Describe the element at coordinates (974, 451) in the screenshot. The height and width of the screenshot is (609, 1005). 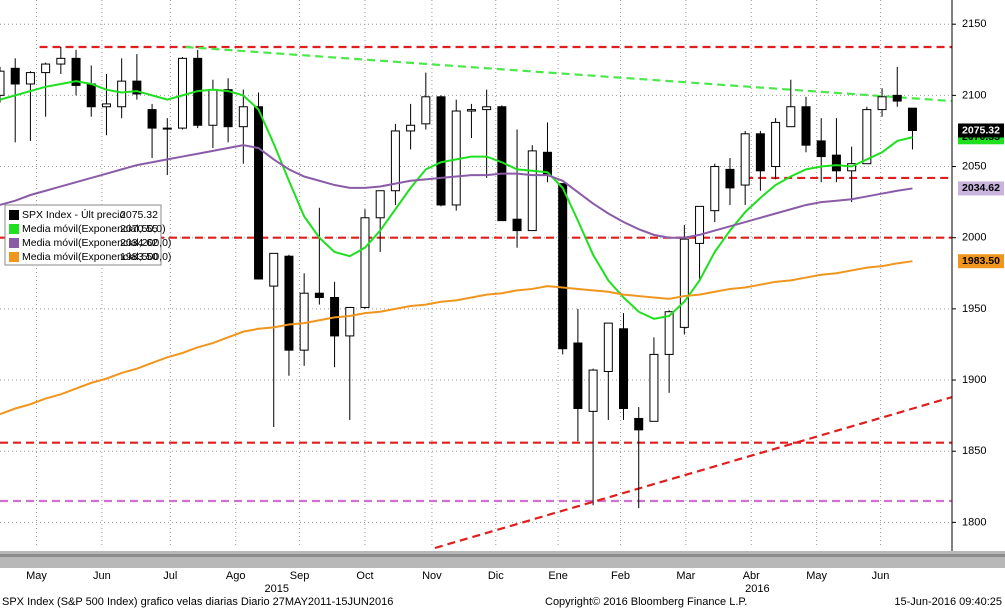
I see `y-tick-label: 1850` at that location.